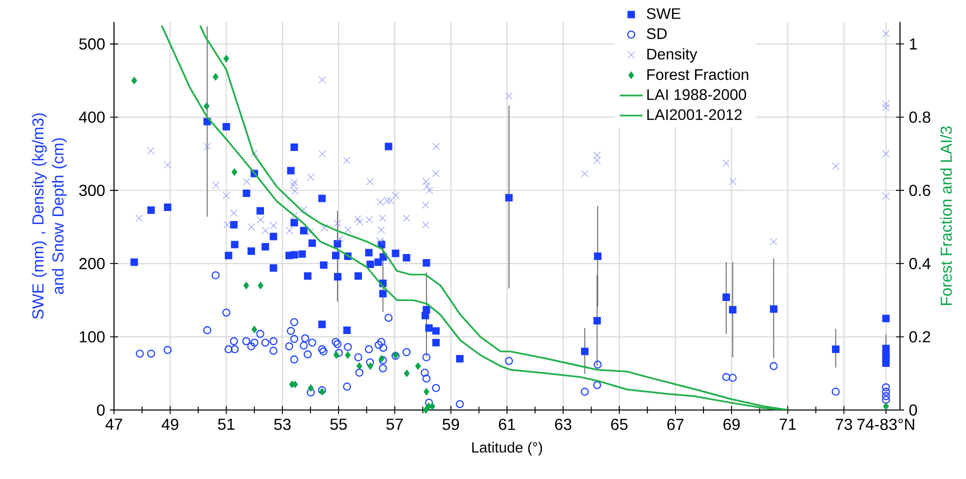  What do you see at coordinates (697, 74) in the screenshot?
I see `legend-label: Forest Fraction` at bounding box center [697, 74].